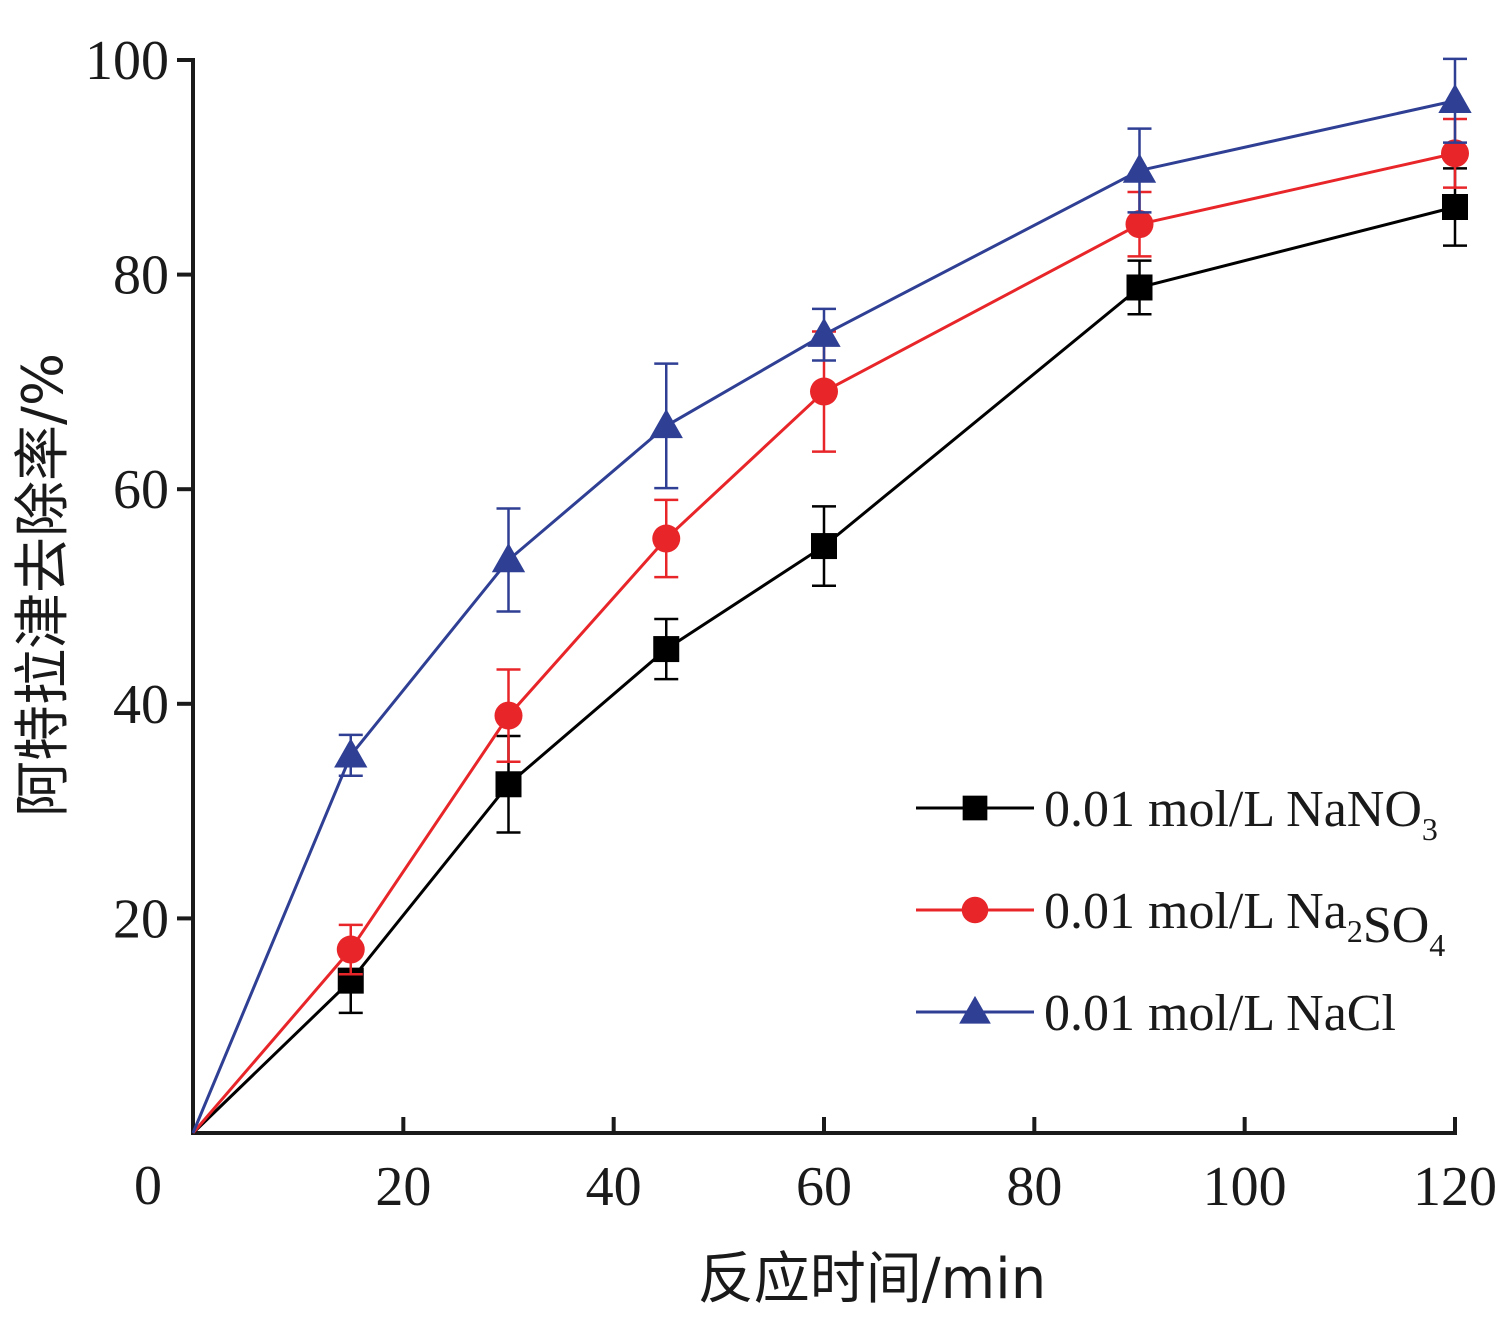 This screenshot has width=1512, height=1322. Describe the element at coordinates (1455, 1187) in the screenshot. I see `x-tick-label: 120` at that location.